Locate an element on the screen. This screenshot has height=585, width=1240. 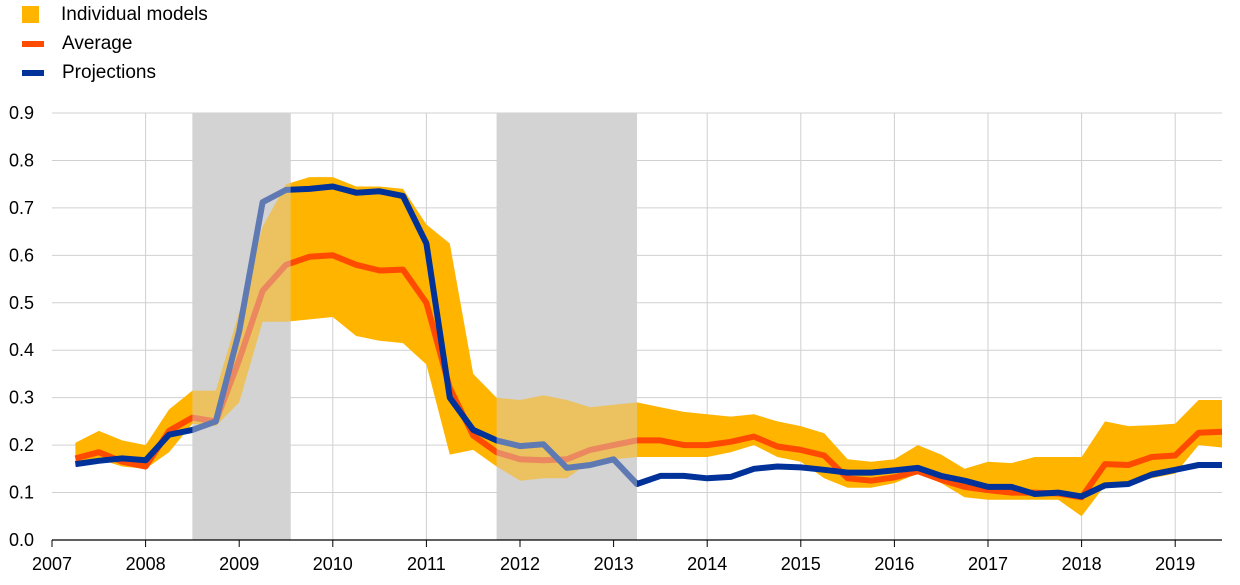
y-tick-label: 0.4 is located at coordinates (21, 350).